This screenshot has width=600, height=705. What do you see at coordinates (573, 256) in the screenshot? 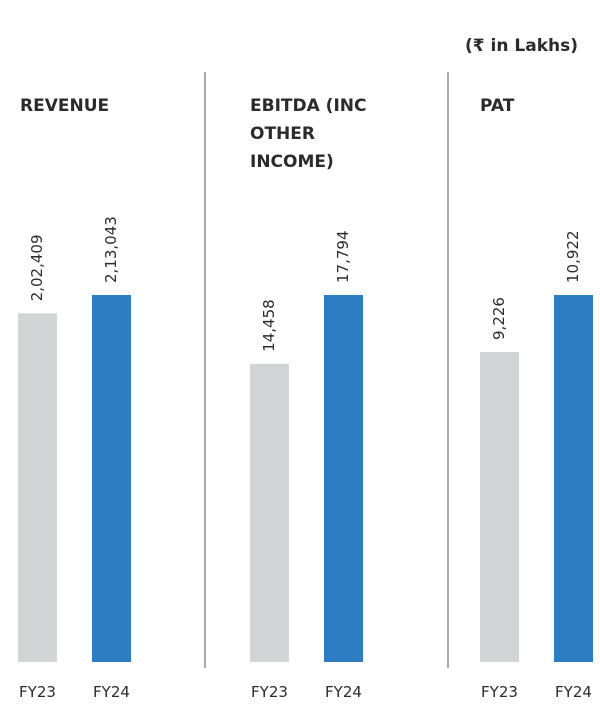
I see `value-label: 10,922` at bounding box center [573, 256].